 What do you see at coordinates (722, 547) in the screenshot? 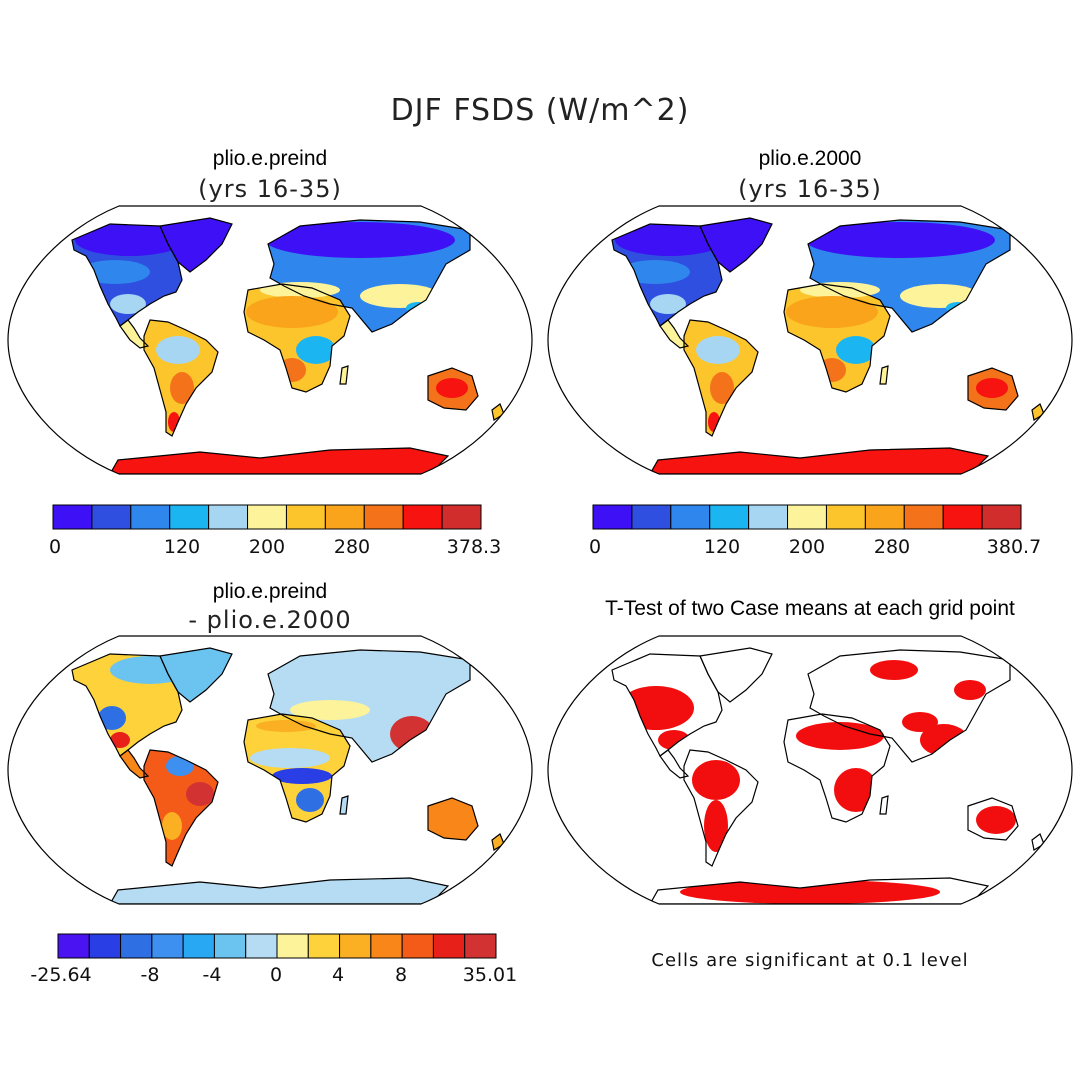
I see `panel-2-colorbar-label: 120` at bounding box center [722, 547].